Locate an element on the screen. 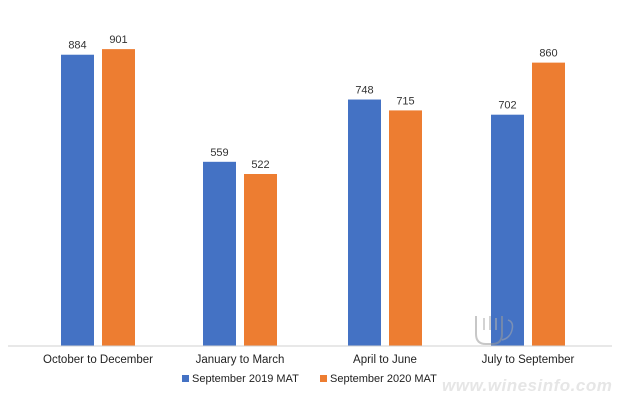 This screenshot has height=405, width=620. wine-glass-logo-icon is located at coordinates (494, 330).